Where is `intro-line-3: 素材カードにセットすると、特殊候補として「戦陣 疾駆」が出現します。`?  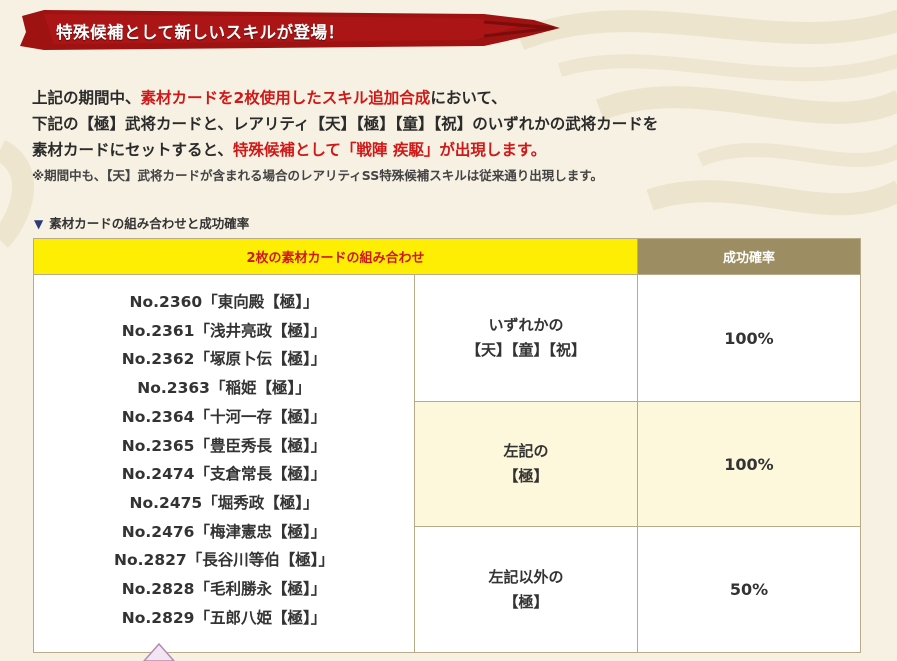 intro-line-3: 素材カードにセットすると、特殊候補として「戦陣 疾駆」が出現します。 is located at coordinates (345, 150).